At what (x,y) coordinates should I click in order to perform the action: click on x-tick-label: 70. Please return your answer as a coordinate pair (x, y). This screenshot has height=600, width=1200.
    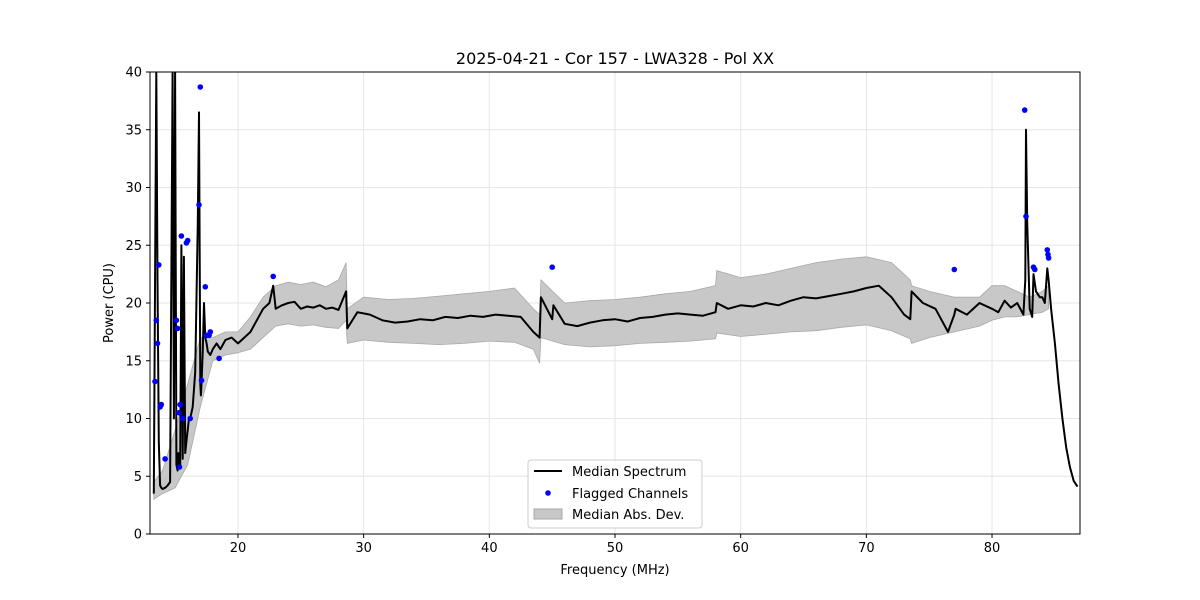
    Looking at the image, I should click on (866, 548).